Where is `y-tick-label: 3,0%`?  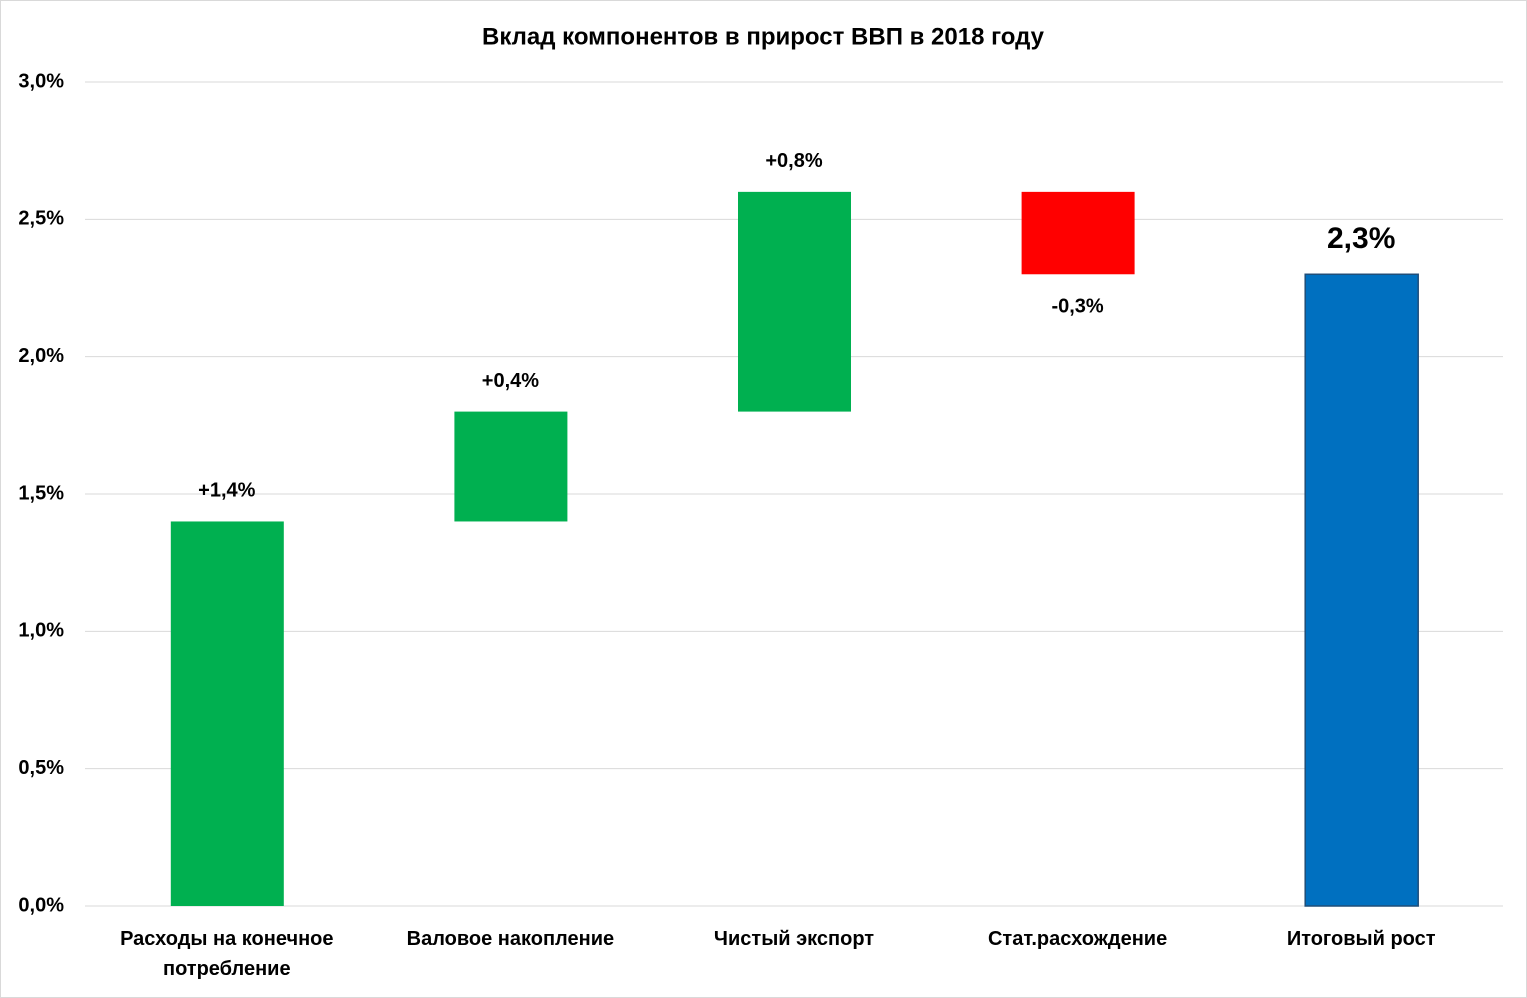
y-tick-label: 3,0% is located at coordinates (41, 81).